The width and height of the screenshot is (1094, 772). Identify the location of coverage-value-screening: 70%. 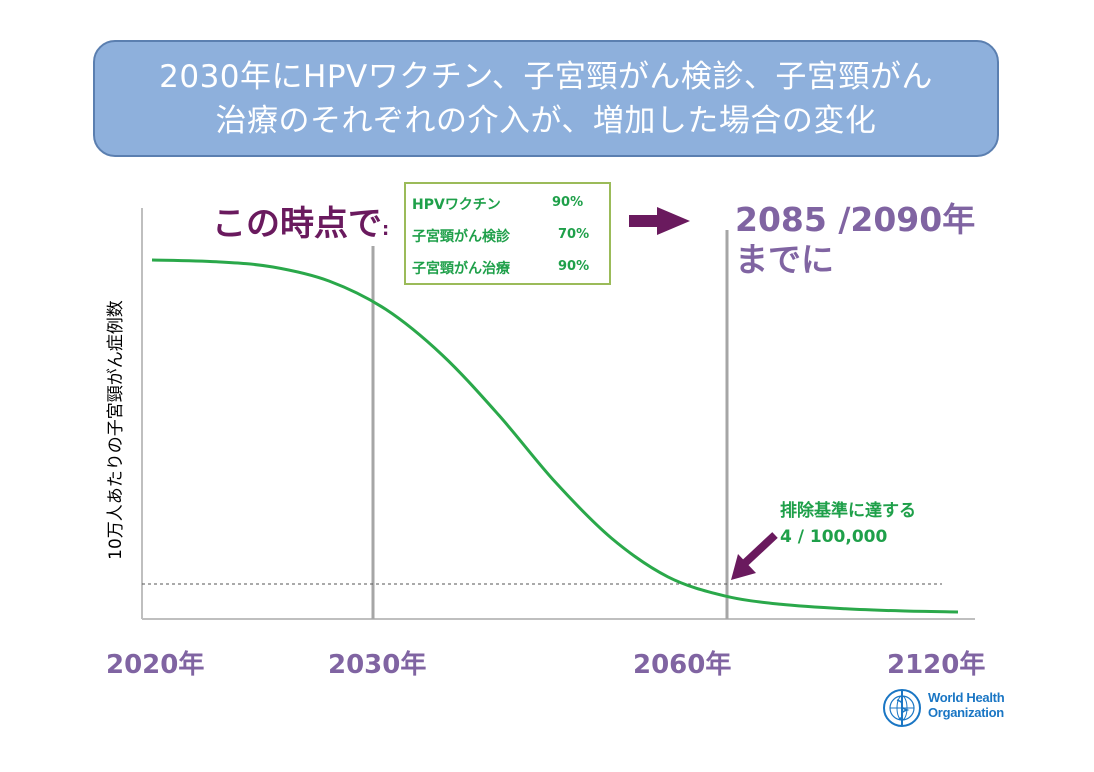
(574, 234).